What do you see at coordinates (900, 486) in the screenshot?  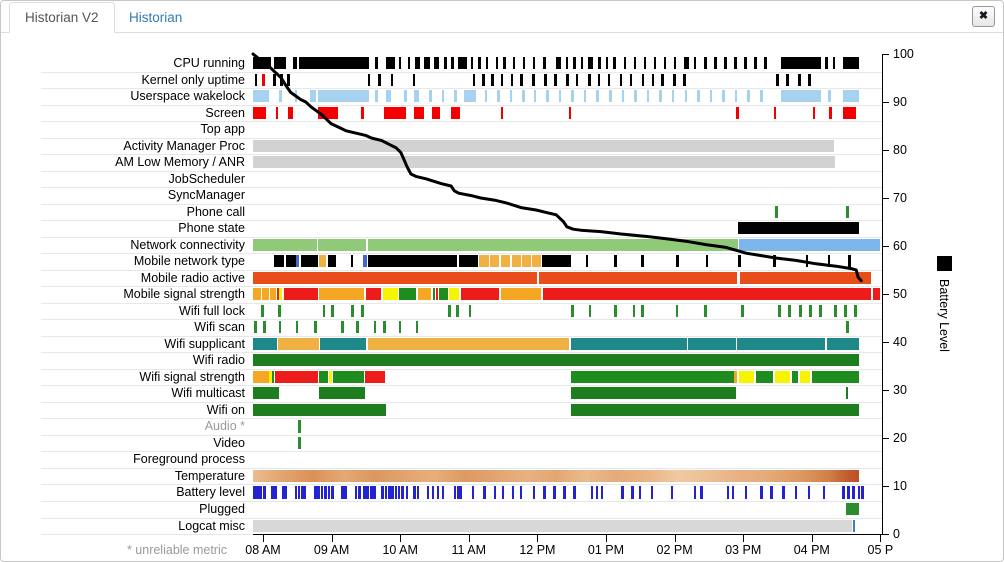 I see `y-axis-tick-label: 10` at bounding box center [900, 486].